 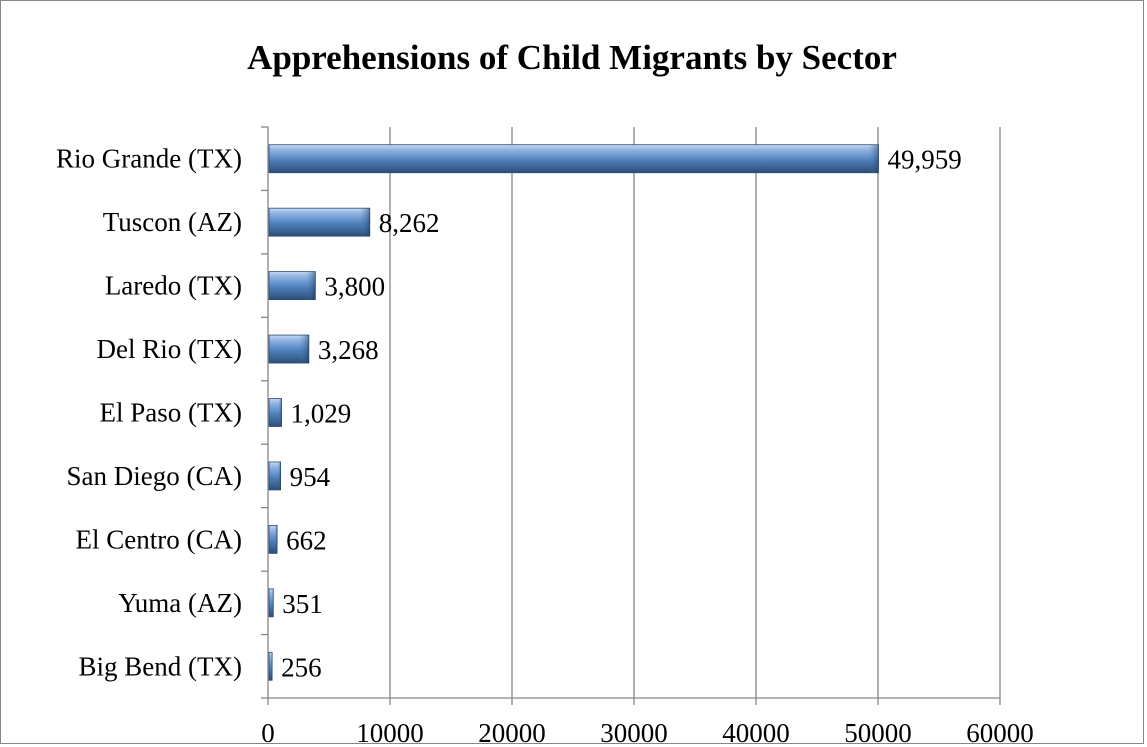 What do you see at coordinates (172, 222) in the screenshot?
I see `category-label: Tuscon (AZ)` at bounding box center [172, 222].